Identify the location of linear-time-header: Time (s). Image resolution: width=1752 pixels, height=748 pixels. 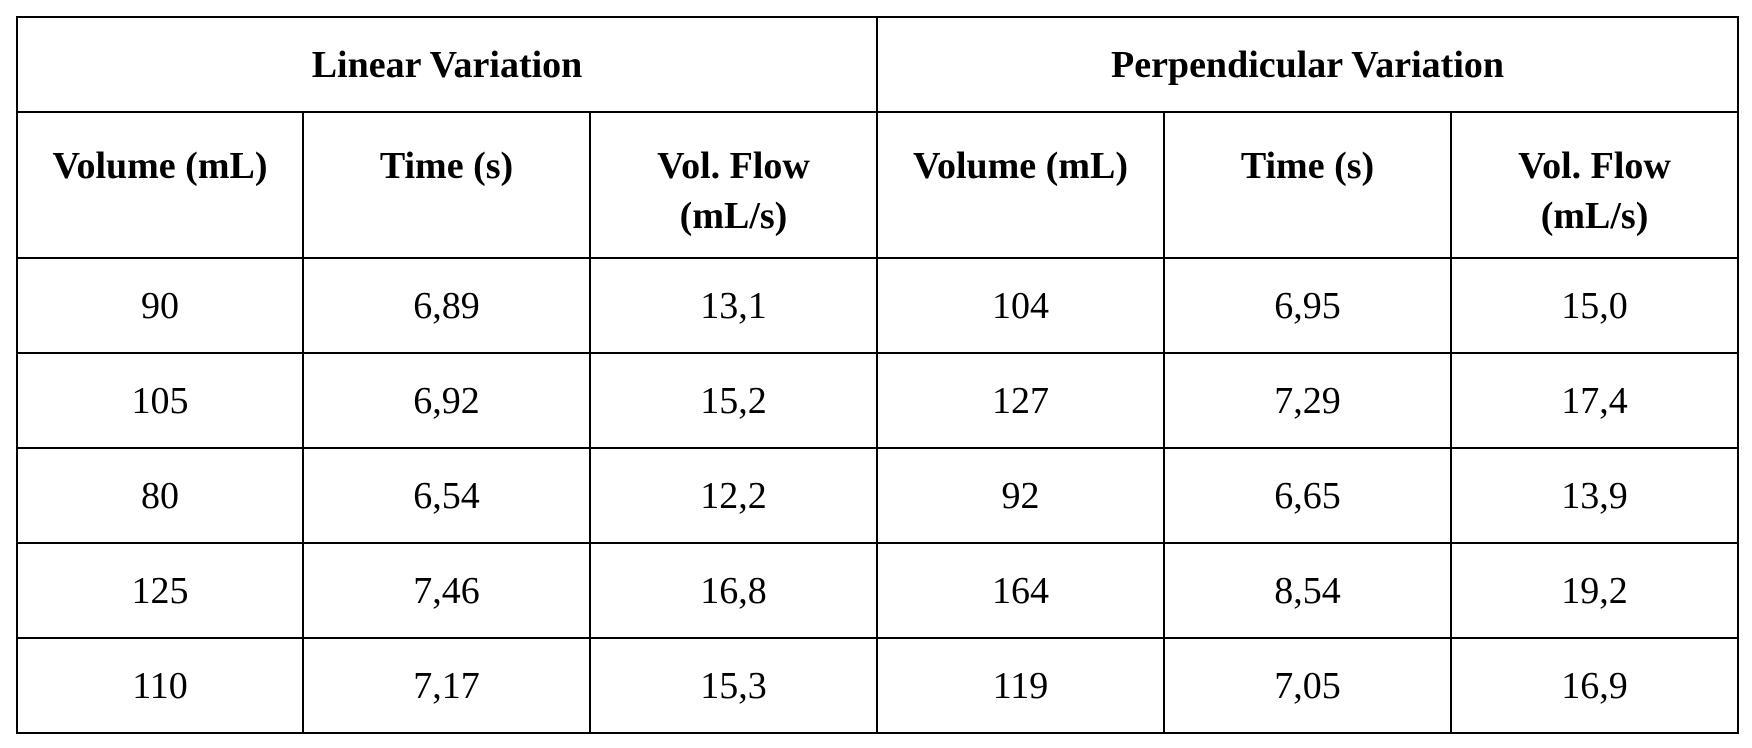
(446, 185).